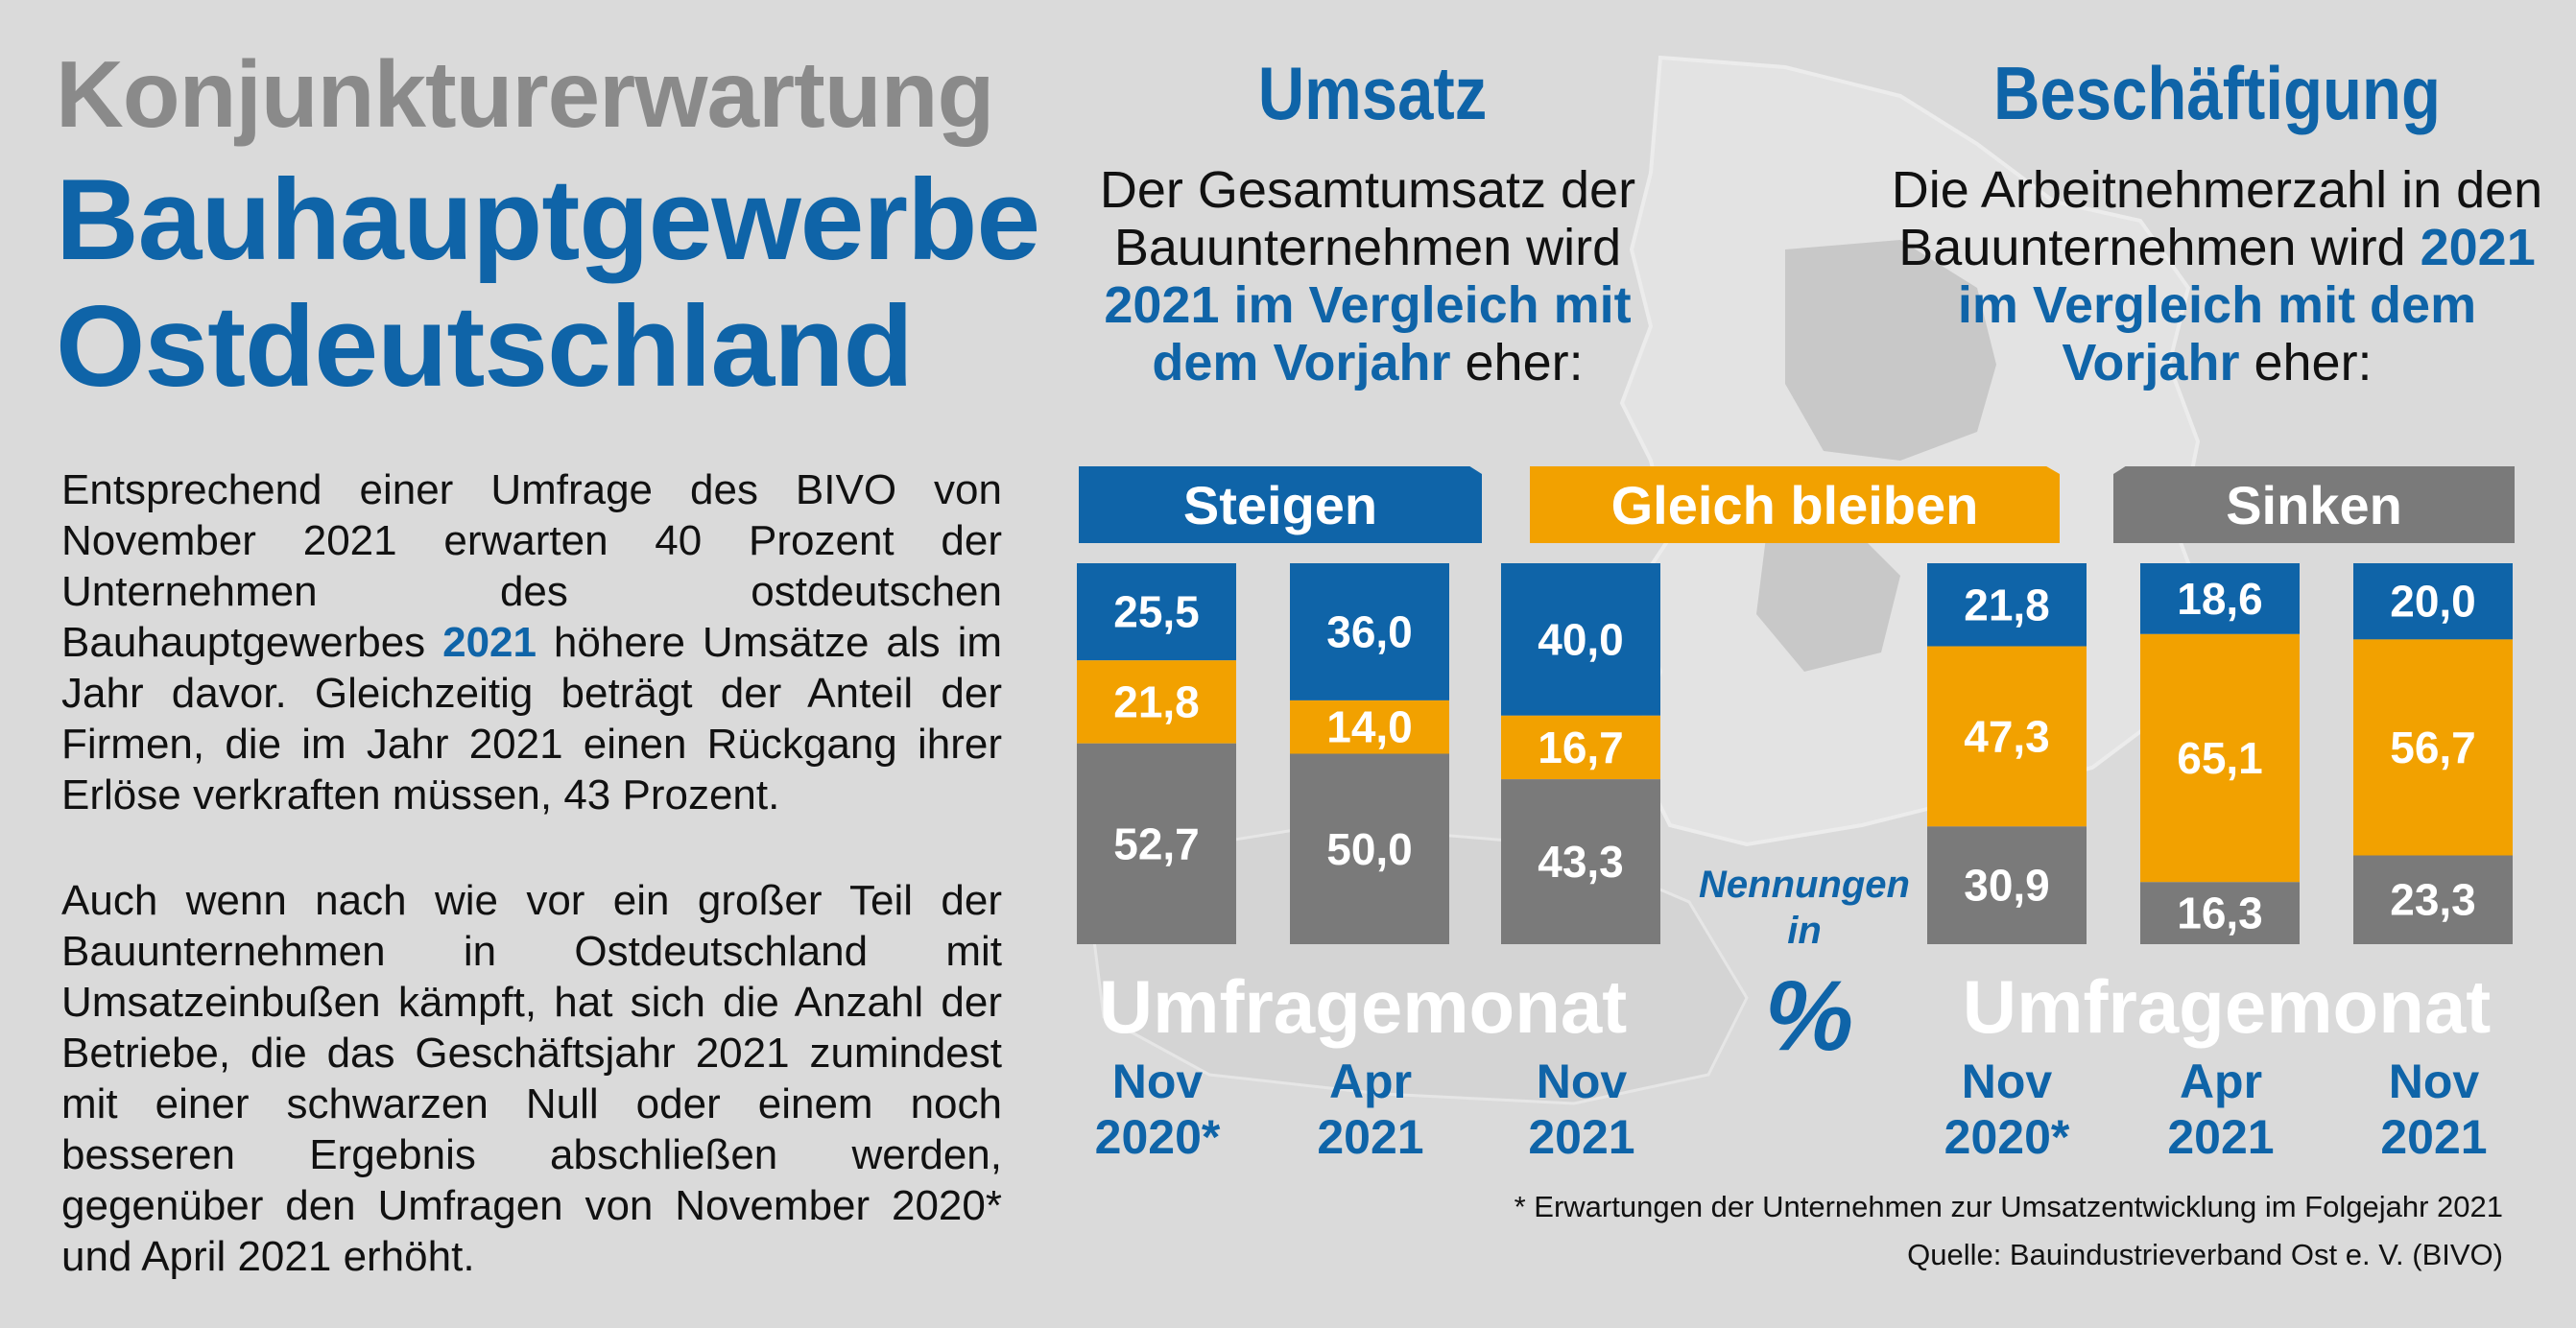 Image resolution: width=2576 pixels, height=1328 pixels. I want to click on besch-intro-end: eher:, so click(2306, 362).